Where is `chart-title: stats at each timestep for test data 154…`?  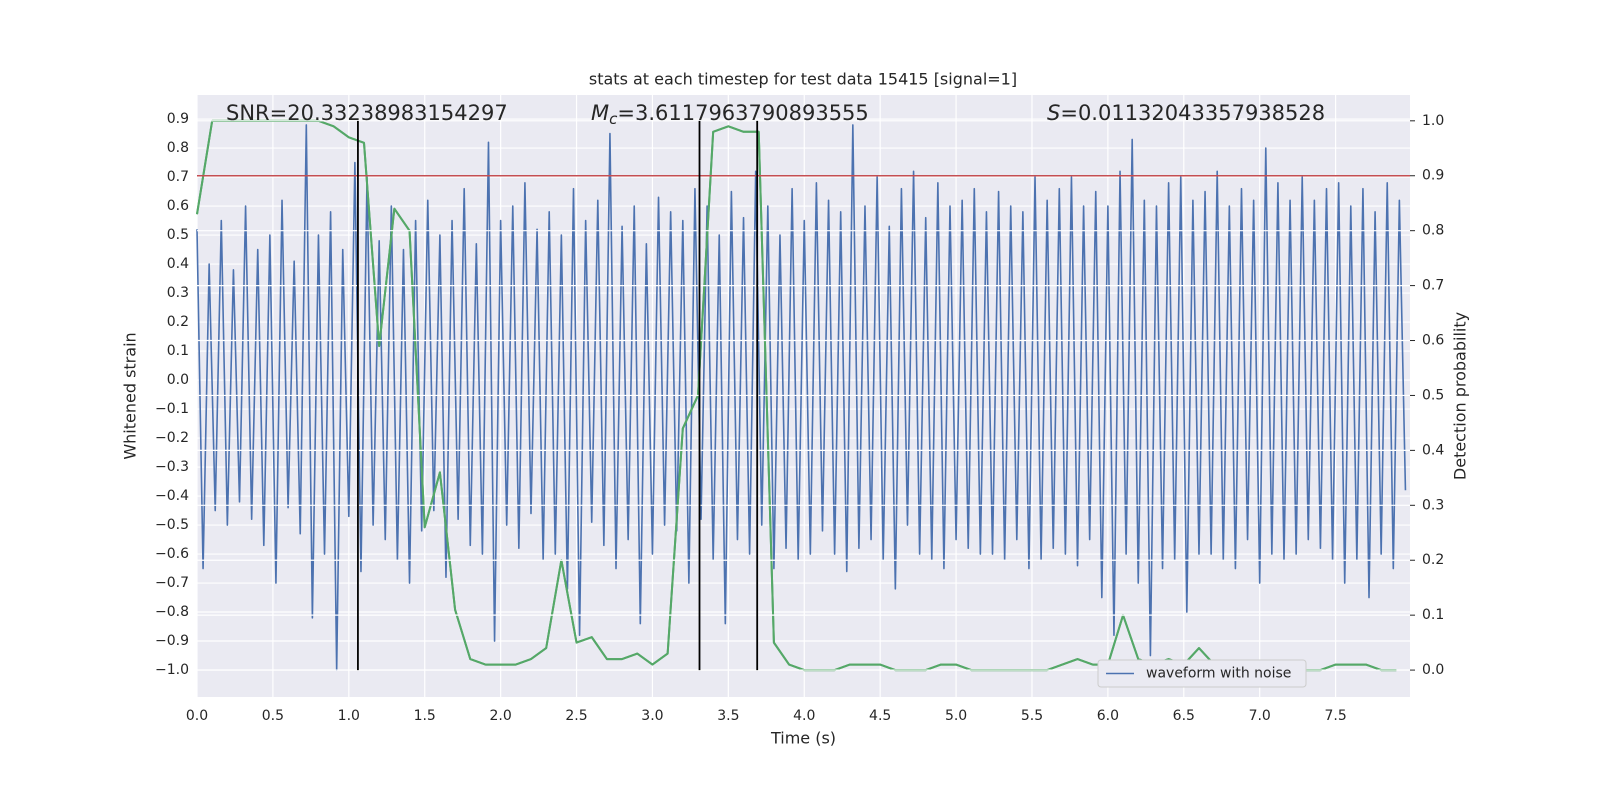
chart-title: stats at each timestep for test data 154… is located at coordinates (803, 79).